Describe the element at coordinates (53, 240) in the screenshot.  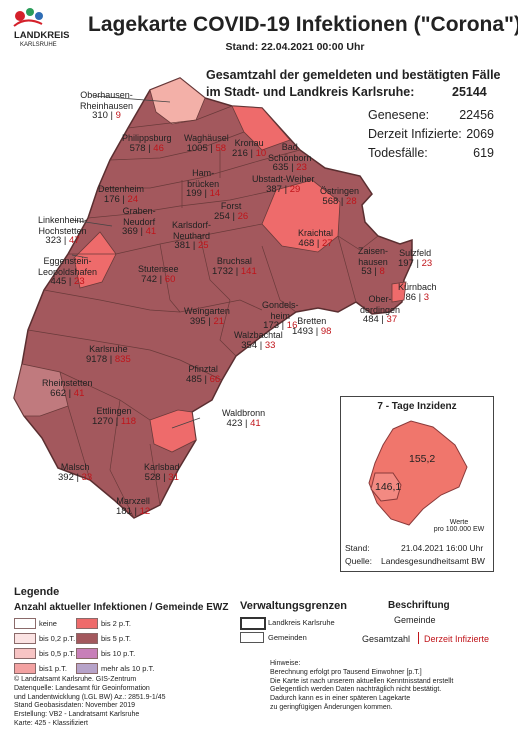
I see `municipality-total: 323` at that location.